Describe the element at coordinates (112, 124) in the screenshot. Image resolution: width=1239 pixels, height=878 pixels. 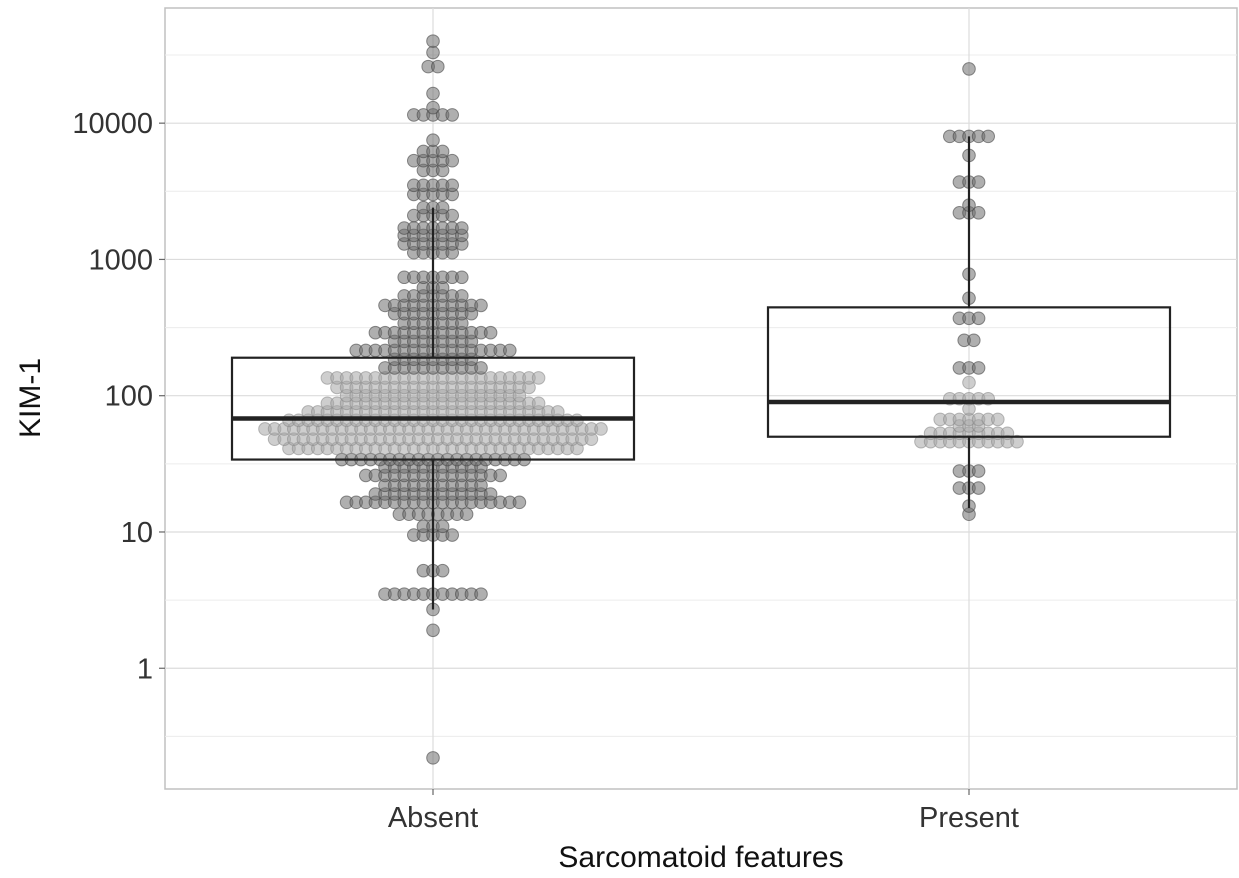
I see `y-tick-label: 10000` at that location.